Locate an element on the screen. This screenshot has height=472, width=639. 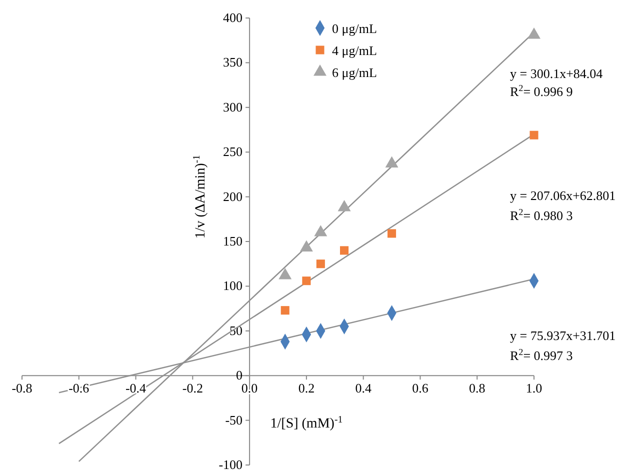
x-tick-label: -0.2 is located at coordinates (192, 388).